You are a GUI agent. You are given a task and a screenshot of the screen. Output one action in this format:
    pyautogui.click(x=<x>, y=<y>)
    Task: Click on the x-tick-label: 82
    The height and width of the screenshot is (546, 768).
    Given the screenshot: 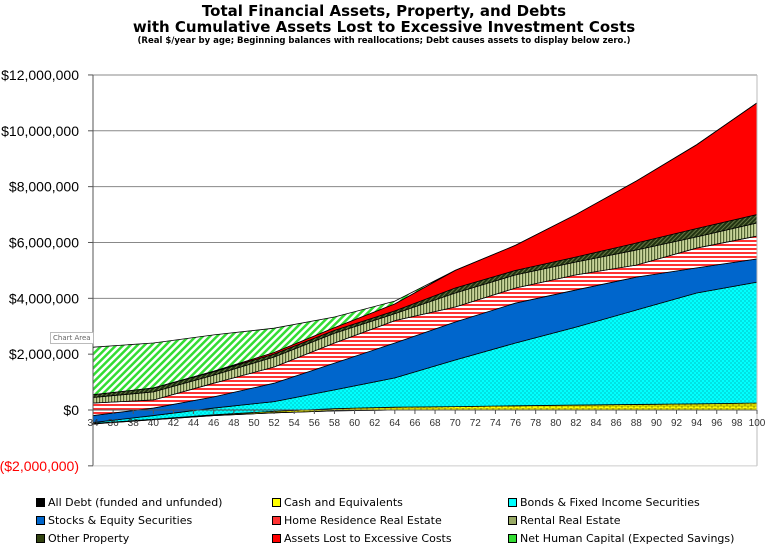 What is the action you would take?
    pyautogui.click(x=576, y=423)
    